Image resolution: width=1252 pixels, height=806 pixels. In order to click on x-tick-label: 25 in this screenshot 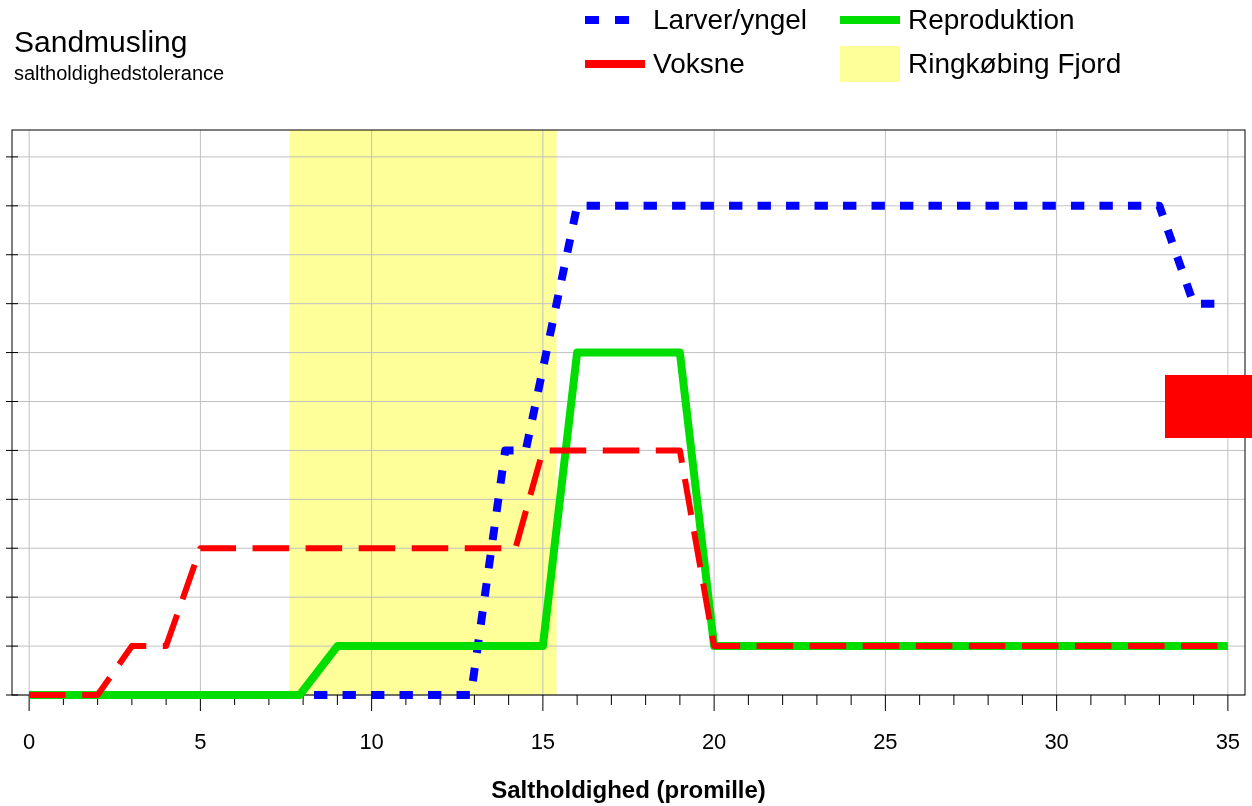, I will do `click(885, 741)`.